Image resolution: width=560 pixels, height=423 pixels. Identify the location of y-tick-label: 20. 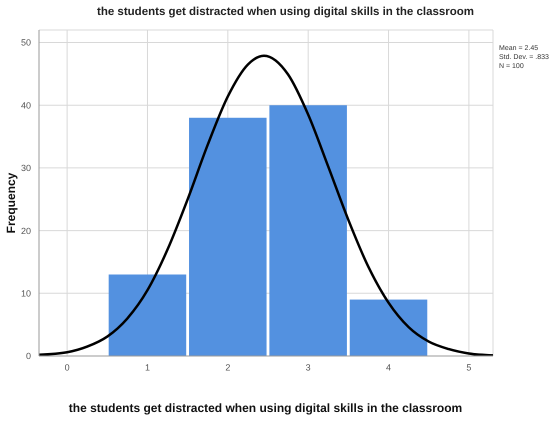
(25, 231).